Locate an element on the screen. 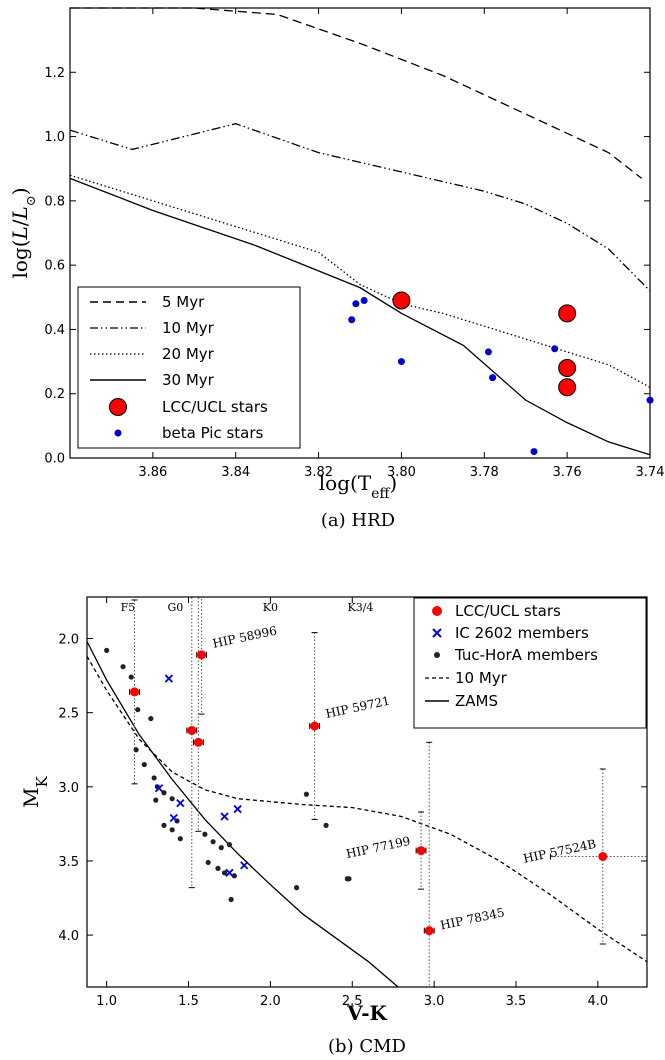 Image resolution: width=665 pixels, height=1060 pixels. hrd-xtick-label-4: 3.78 is located at coordinates (484, 472).